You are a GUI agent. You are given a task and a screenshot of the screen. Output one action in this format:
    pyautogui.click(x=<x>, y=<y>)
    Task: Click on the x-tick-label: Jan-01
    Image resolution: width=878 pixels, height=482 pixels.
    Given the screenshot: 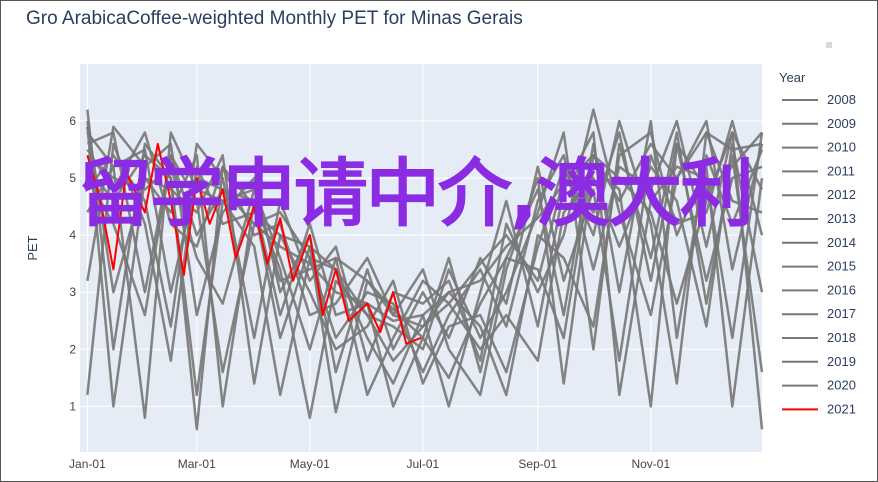 What is the action you would take?
    pyautogui.click(x=87, y=464)
    